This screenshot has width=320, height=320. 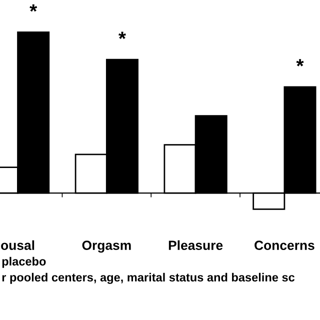 I want to click on x-tick-label: Pleasure, so click(x=195, y=245).